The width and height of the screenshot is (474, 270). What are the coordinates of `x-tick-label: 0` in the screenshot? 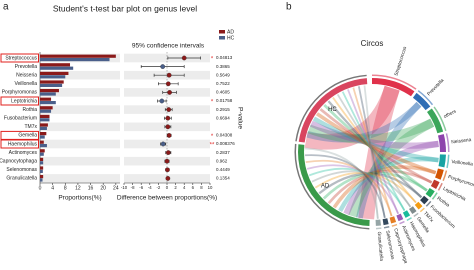 It's located at (167, 187).